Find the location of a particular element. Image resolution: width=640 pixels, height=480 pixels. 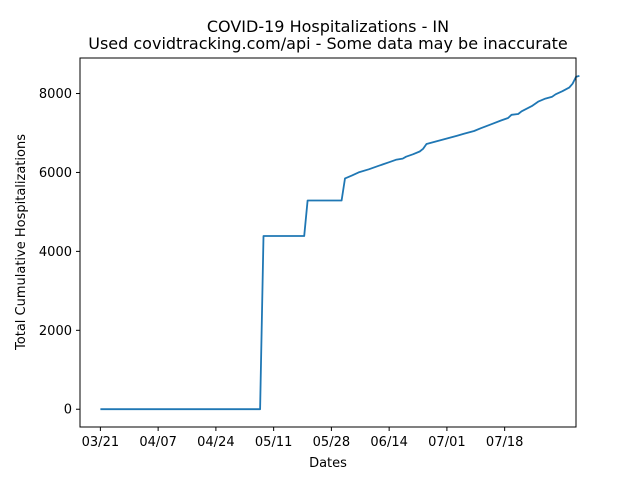

x-tick-label: 06/14 is located at coordinates (388, 442).